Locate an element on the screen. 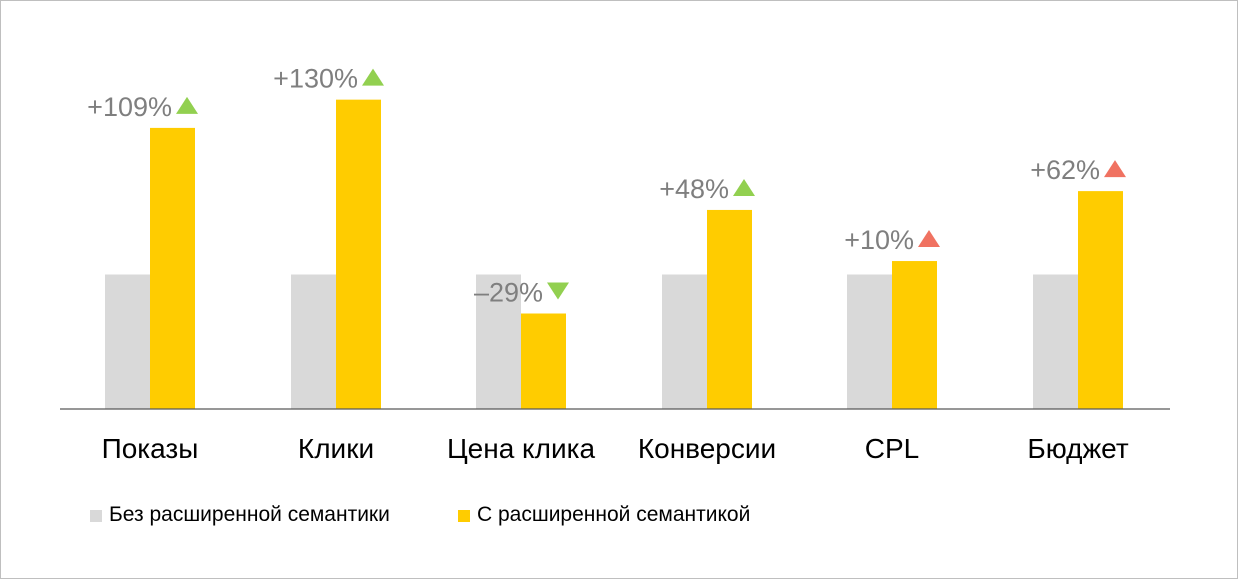 This screenshot has width=1238, height=579. change-label: +48% is located at coordinates (694, 189).